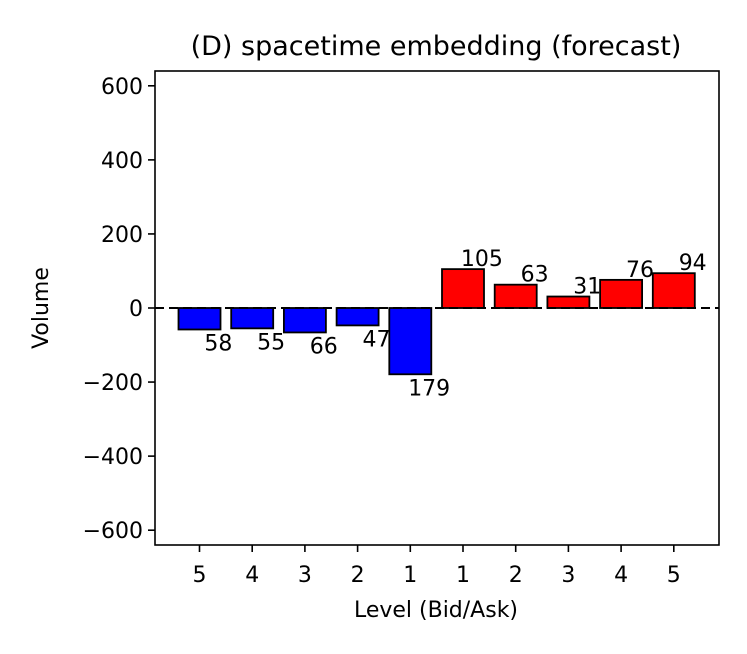 Image resolution: width=747 pixels, height=654 pixels. I want to click on y-axis: −600 −400 −200 0 200 400 600, so click(119, 309).